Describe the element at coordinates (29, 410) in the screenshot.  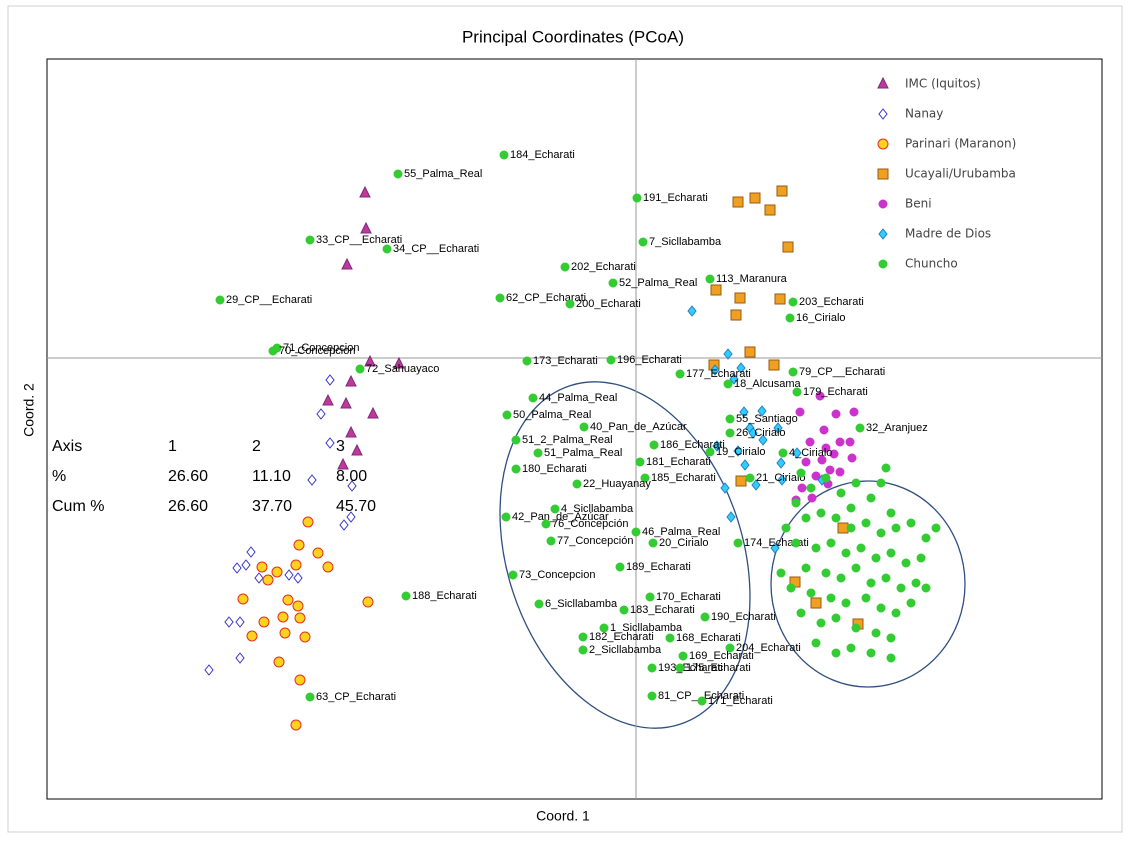
I see `y-axis-label: Coord. 2` at that location.